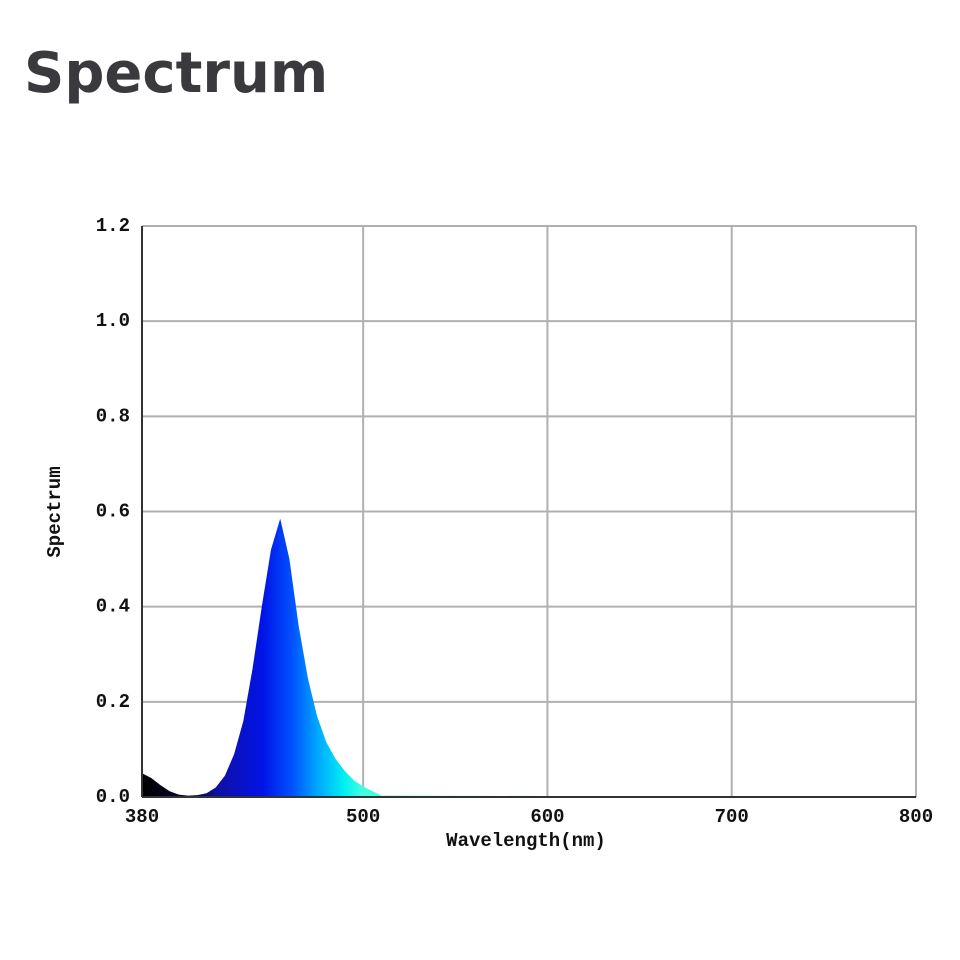 The image size is (960, 960). Describe the element at coordinates (113, 321) in the screenshot. I see `y-tick-label: 1.0` at that location.